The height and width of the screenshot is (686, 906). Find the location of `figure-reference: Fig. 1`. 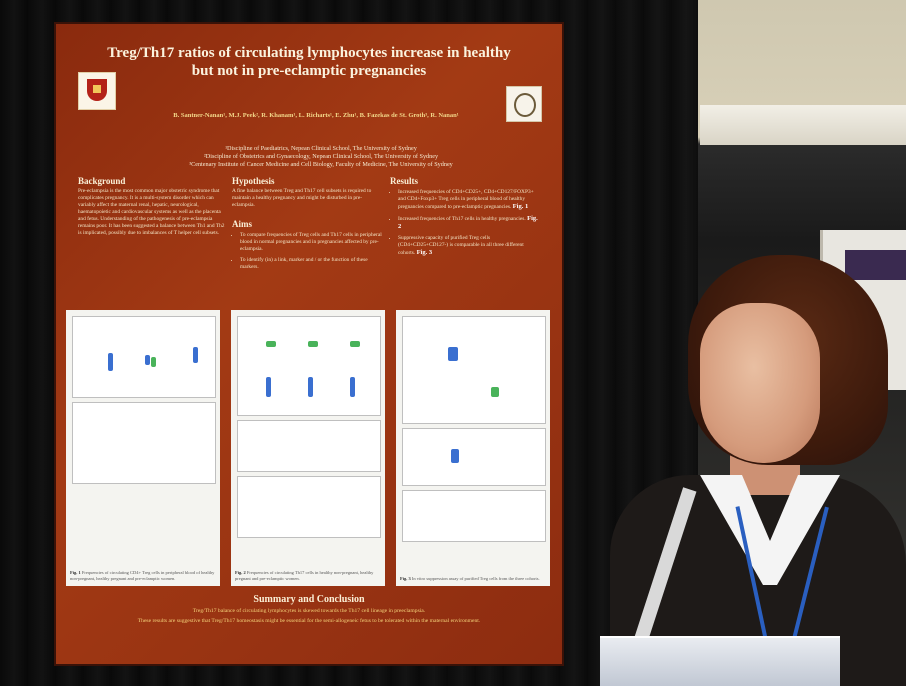

figure-reference: Fig. 1 is located at coordinates (520, 206).